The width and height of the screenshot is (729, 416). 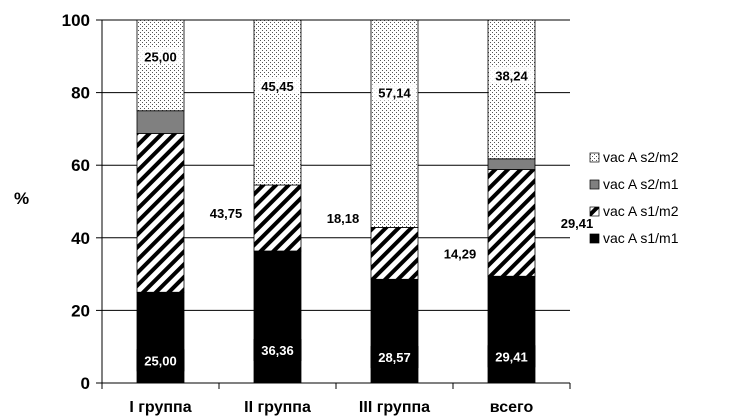 I want to click on y-tick-label: 60, so click(x=80, y=165).